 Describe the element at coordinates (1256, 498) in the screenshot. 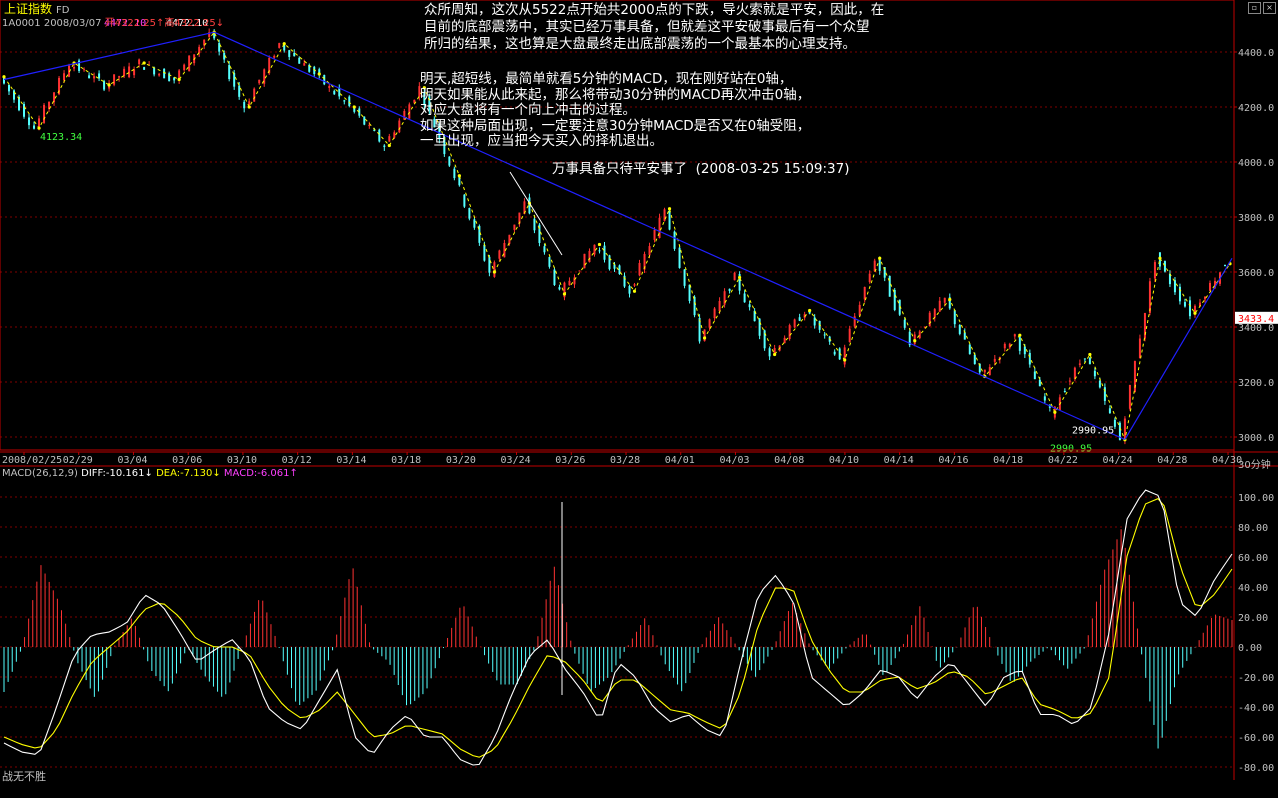

I see `macd-y-tick-label: 100.00` at that location.